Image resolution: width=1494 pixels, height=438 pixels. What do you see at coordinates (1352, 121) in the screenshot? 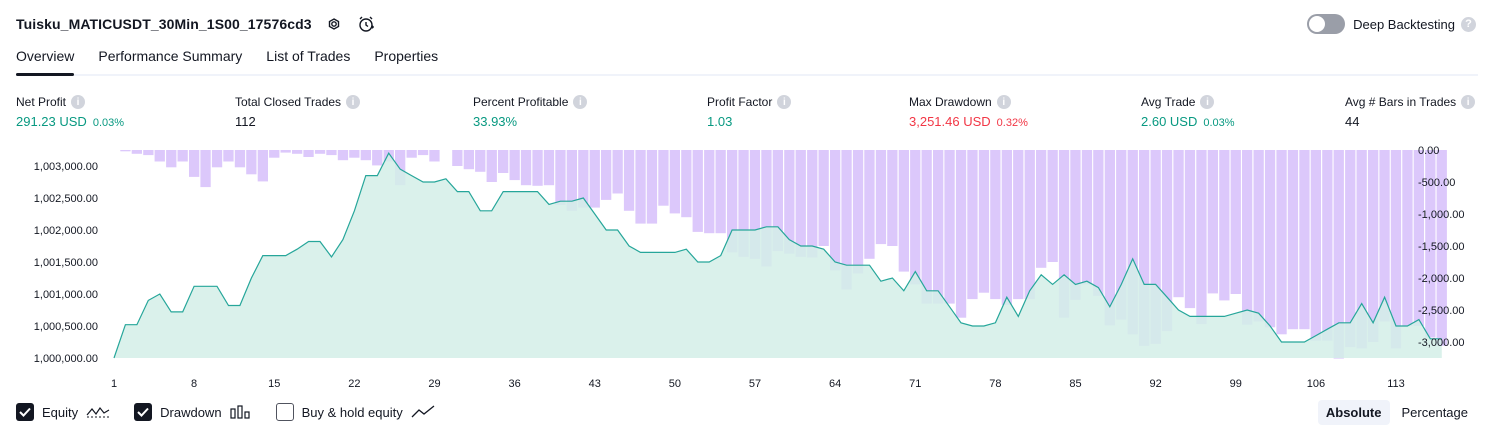
I see `metric-value: 44` at bounding box center [1352, 121].